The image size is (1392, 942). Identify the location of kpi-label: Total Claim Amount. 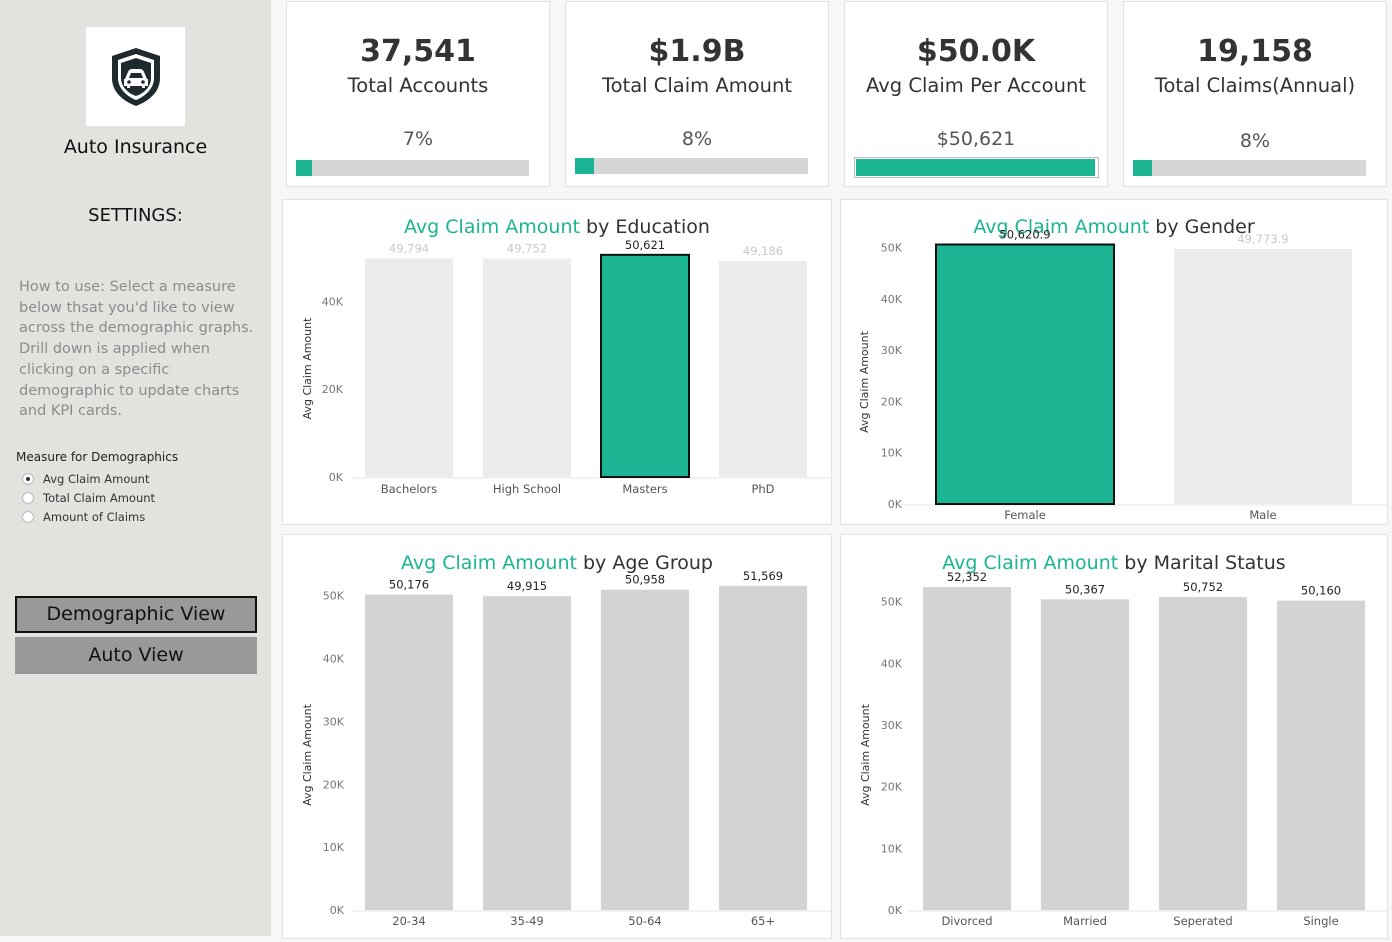
(697, 85).